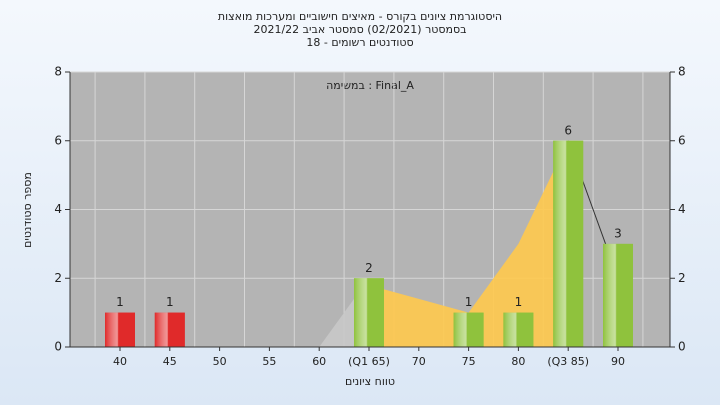 Image resolution: width=720 pixels, height=405 pixels. Describe the element at coordinates (568, 130) in the screenshot. I see `value-label: 6` at that location.